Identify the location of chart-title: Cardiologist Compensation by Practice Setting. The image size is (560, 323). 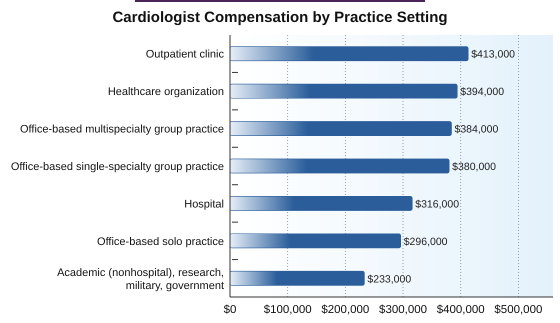
(280, 17).